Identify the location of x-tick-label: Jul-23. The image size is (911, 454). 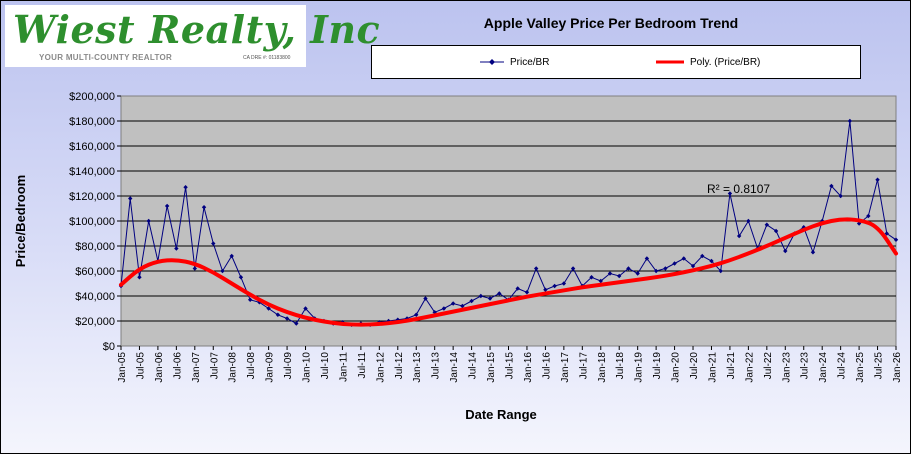
(805, 366).